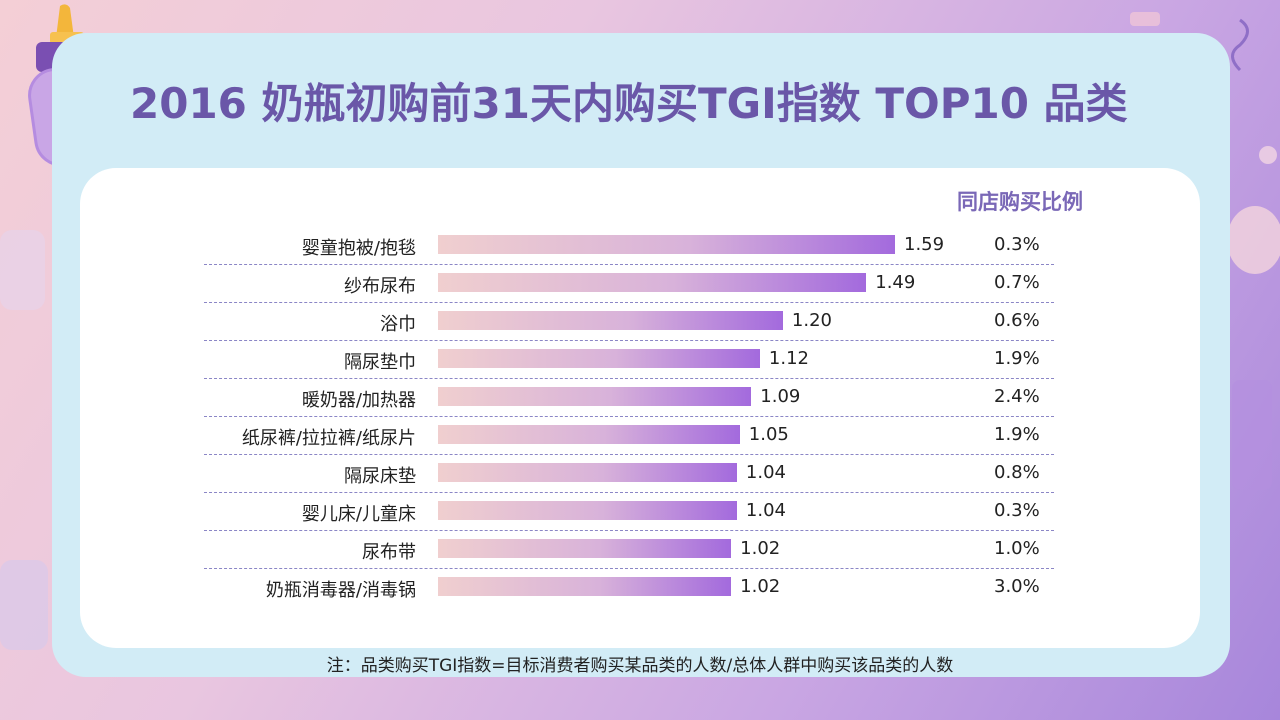  I want to click on bar-row: 暖奶器/加热器 1.09 2.4%, so click(640, 399).